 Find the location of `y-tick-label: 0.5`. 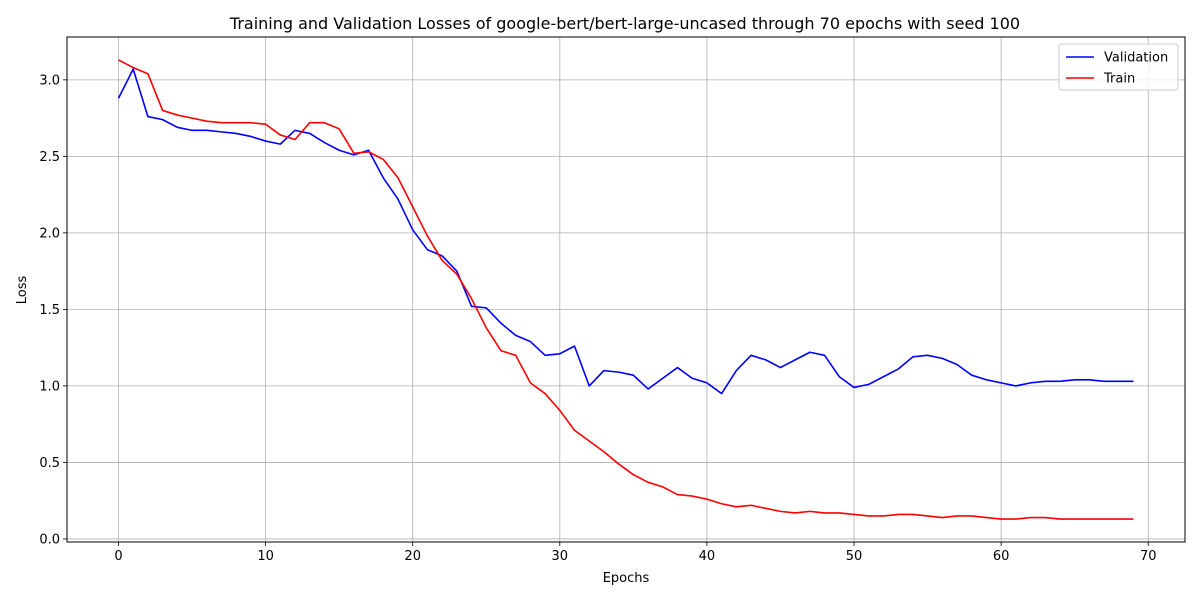

y-tick-label: 0.5 is located at coordinates (49, 463).